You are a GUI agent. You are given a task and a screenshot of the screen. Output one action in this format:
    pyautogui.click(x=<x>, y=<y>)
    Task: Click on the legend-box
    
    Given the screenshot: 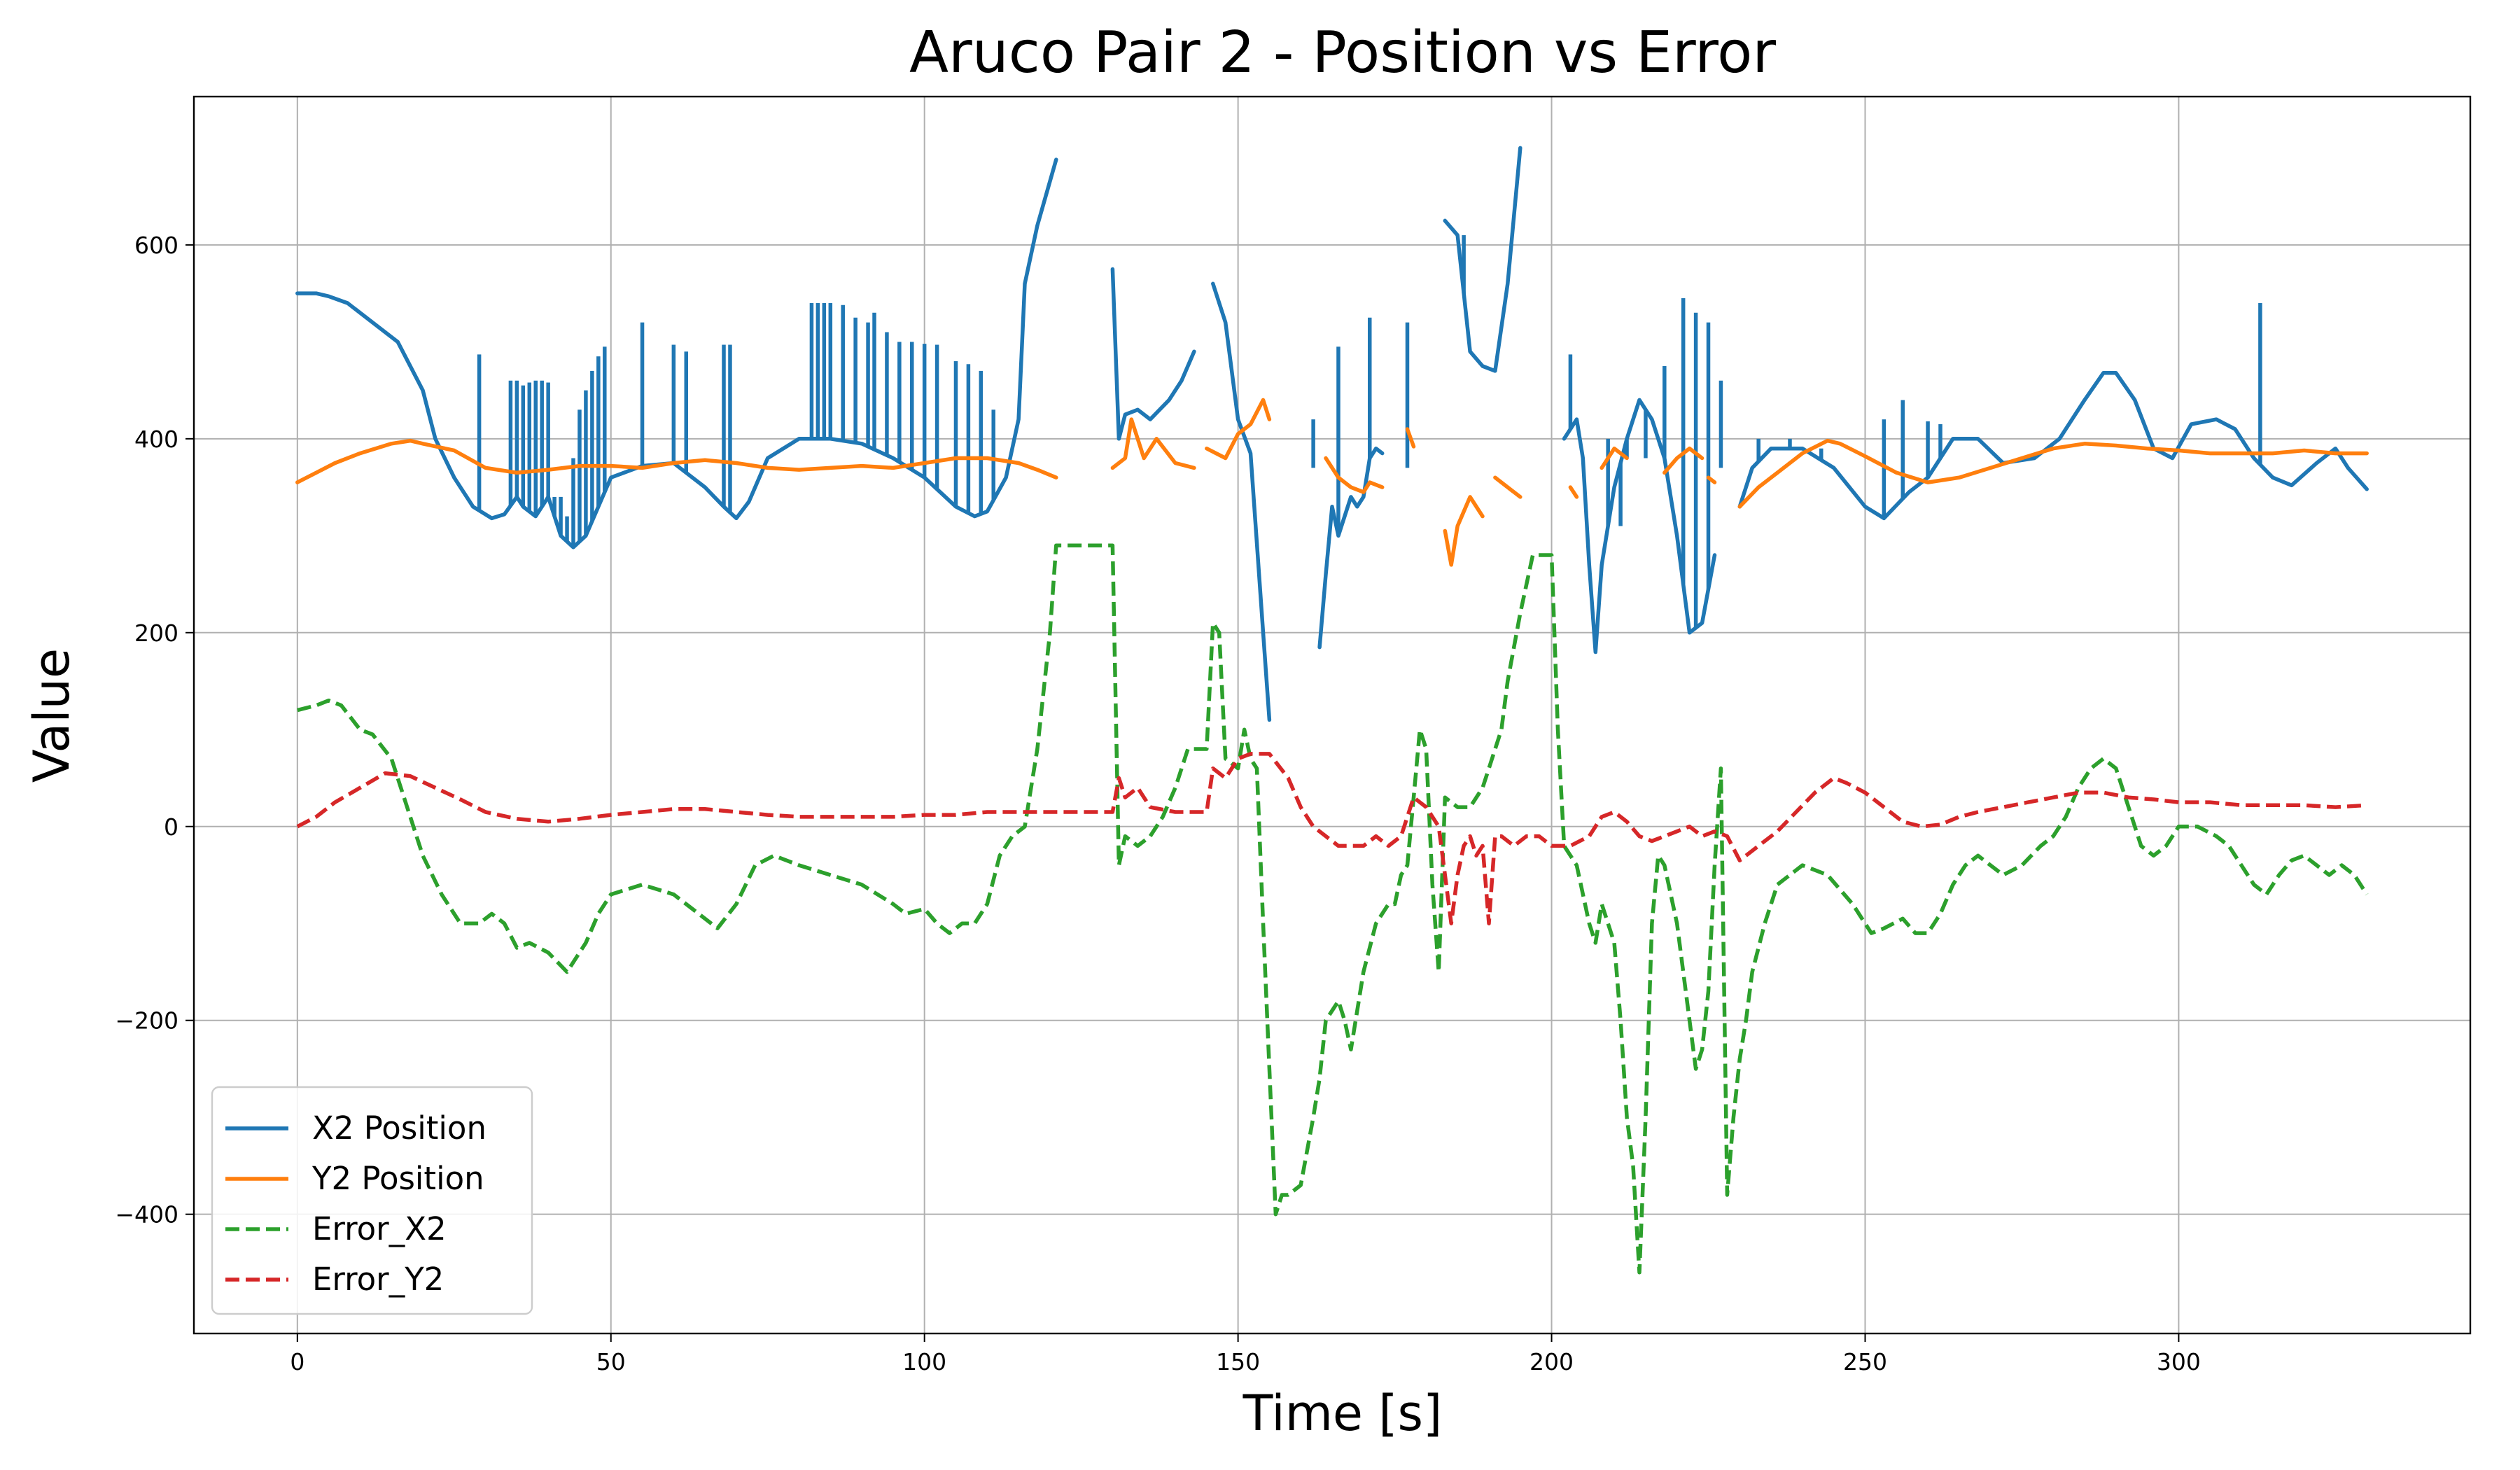 What is the action you would take?
    pyautogui.click(x=372, y=1200)
    